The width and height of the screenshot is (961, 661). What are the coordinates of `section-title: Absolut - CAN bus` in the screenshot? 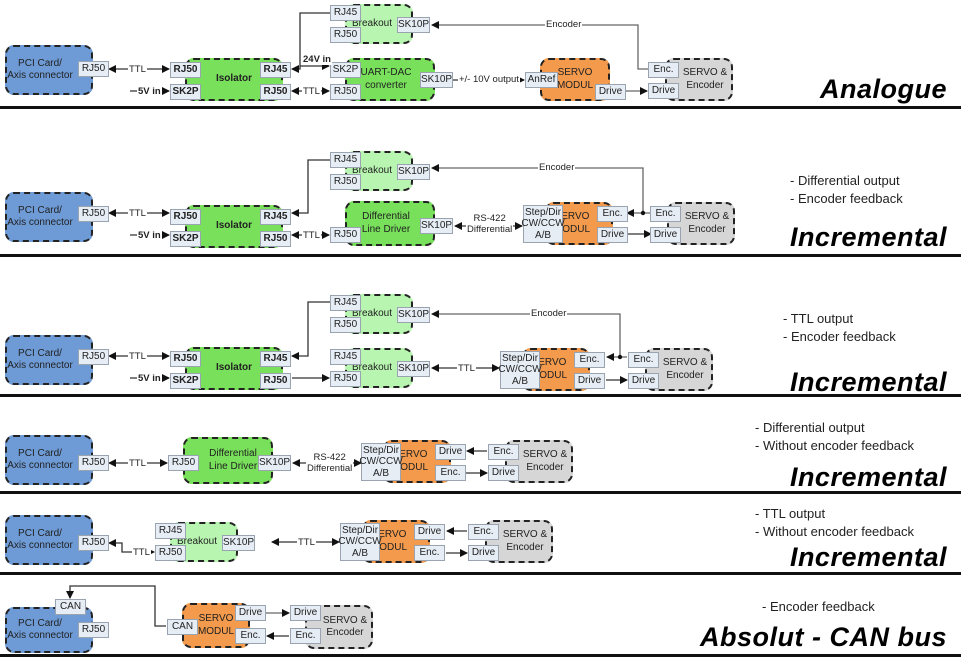 It's located at (823, 637).